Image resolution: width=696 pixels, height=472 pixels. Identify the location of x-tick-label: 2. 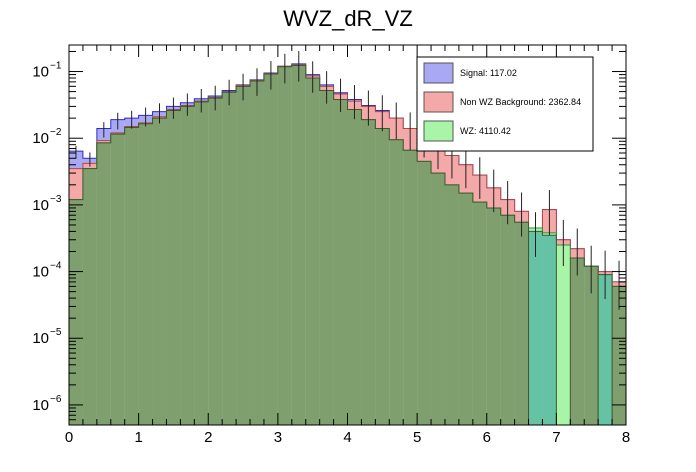
(208, 437).